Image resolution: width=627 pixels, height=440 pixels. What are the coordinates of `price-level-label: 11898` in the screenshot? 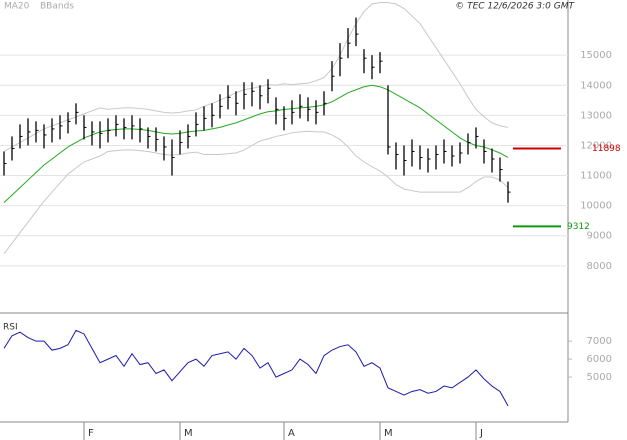 It's located at (606, 149).